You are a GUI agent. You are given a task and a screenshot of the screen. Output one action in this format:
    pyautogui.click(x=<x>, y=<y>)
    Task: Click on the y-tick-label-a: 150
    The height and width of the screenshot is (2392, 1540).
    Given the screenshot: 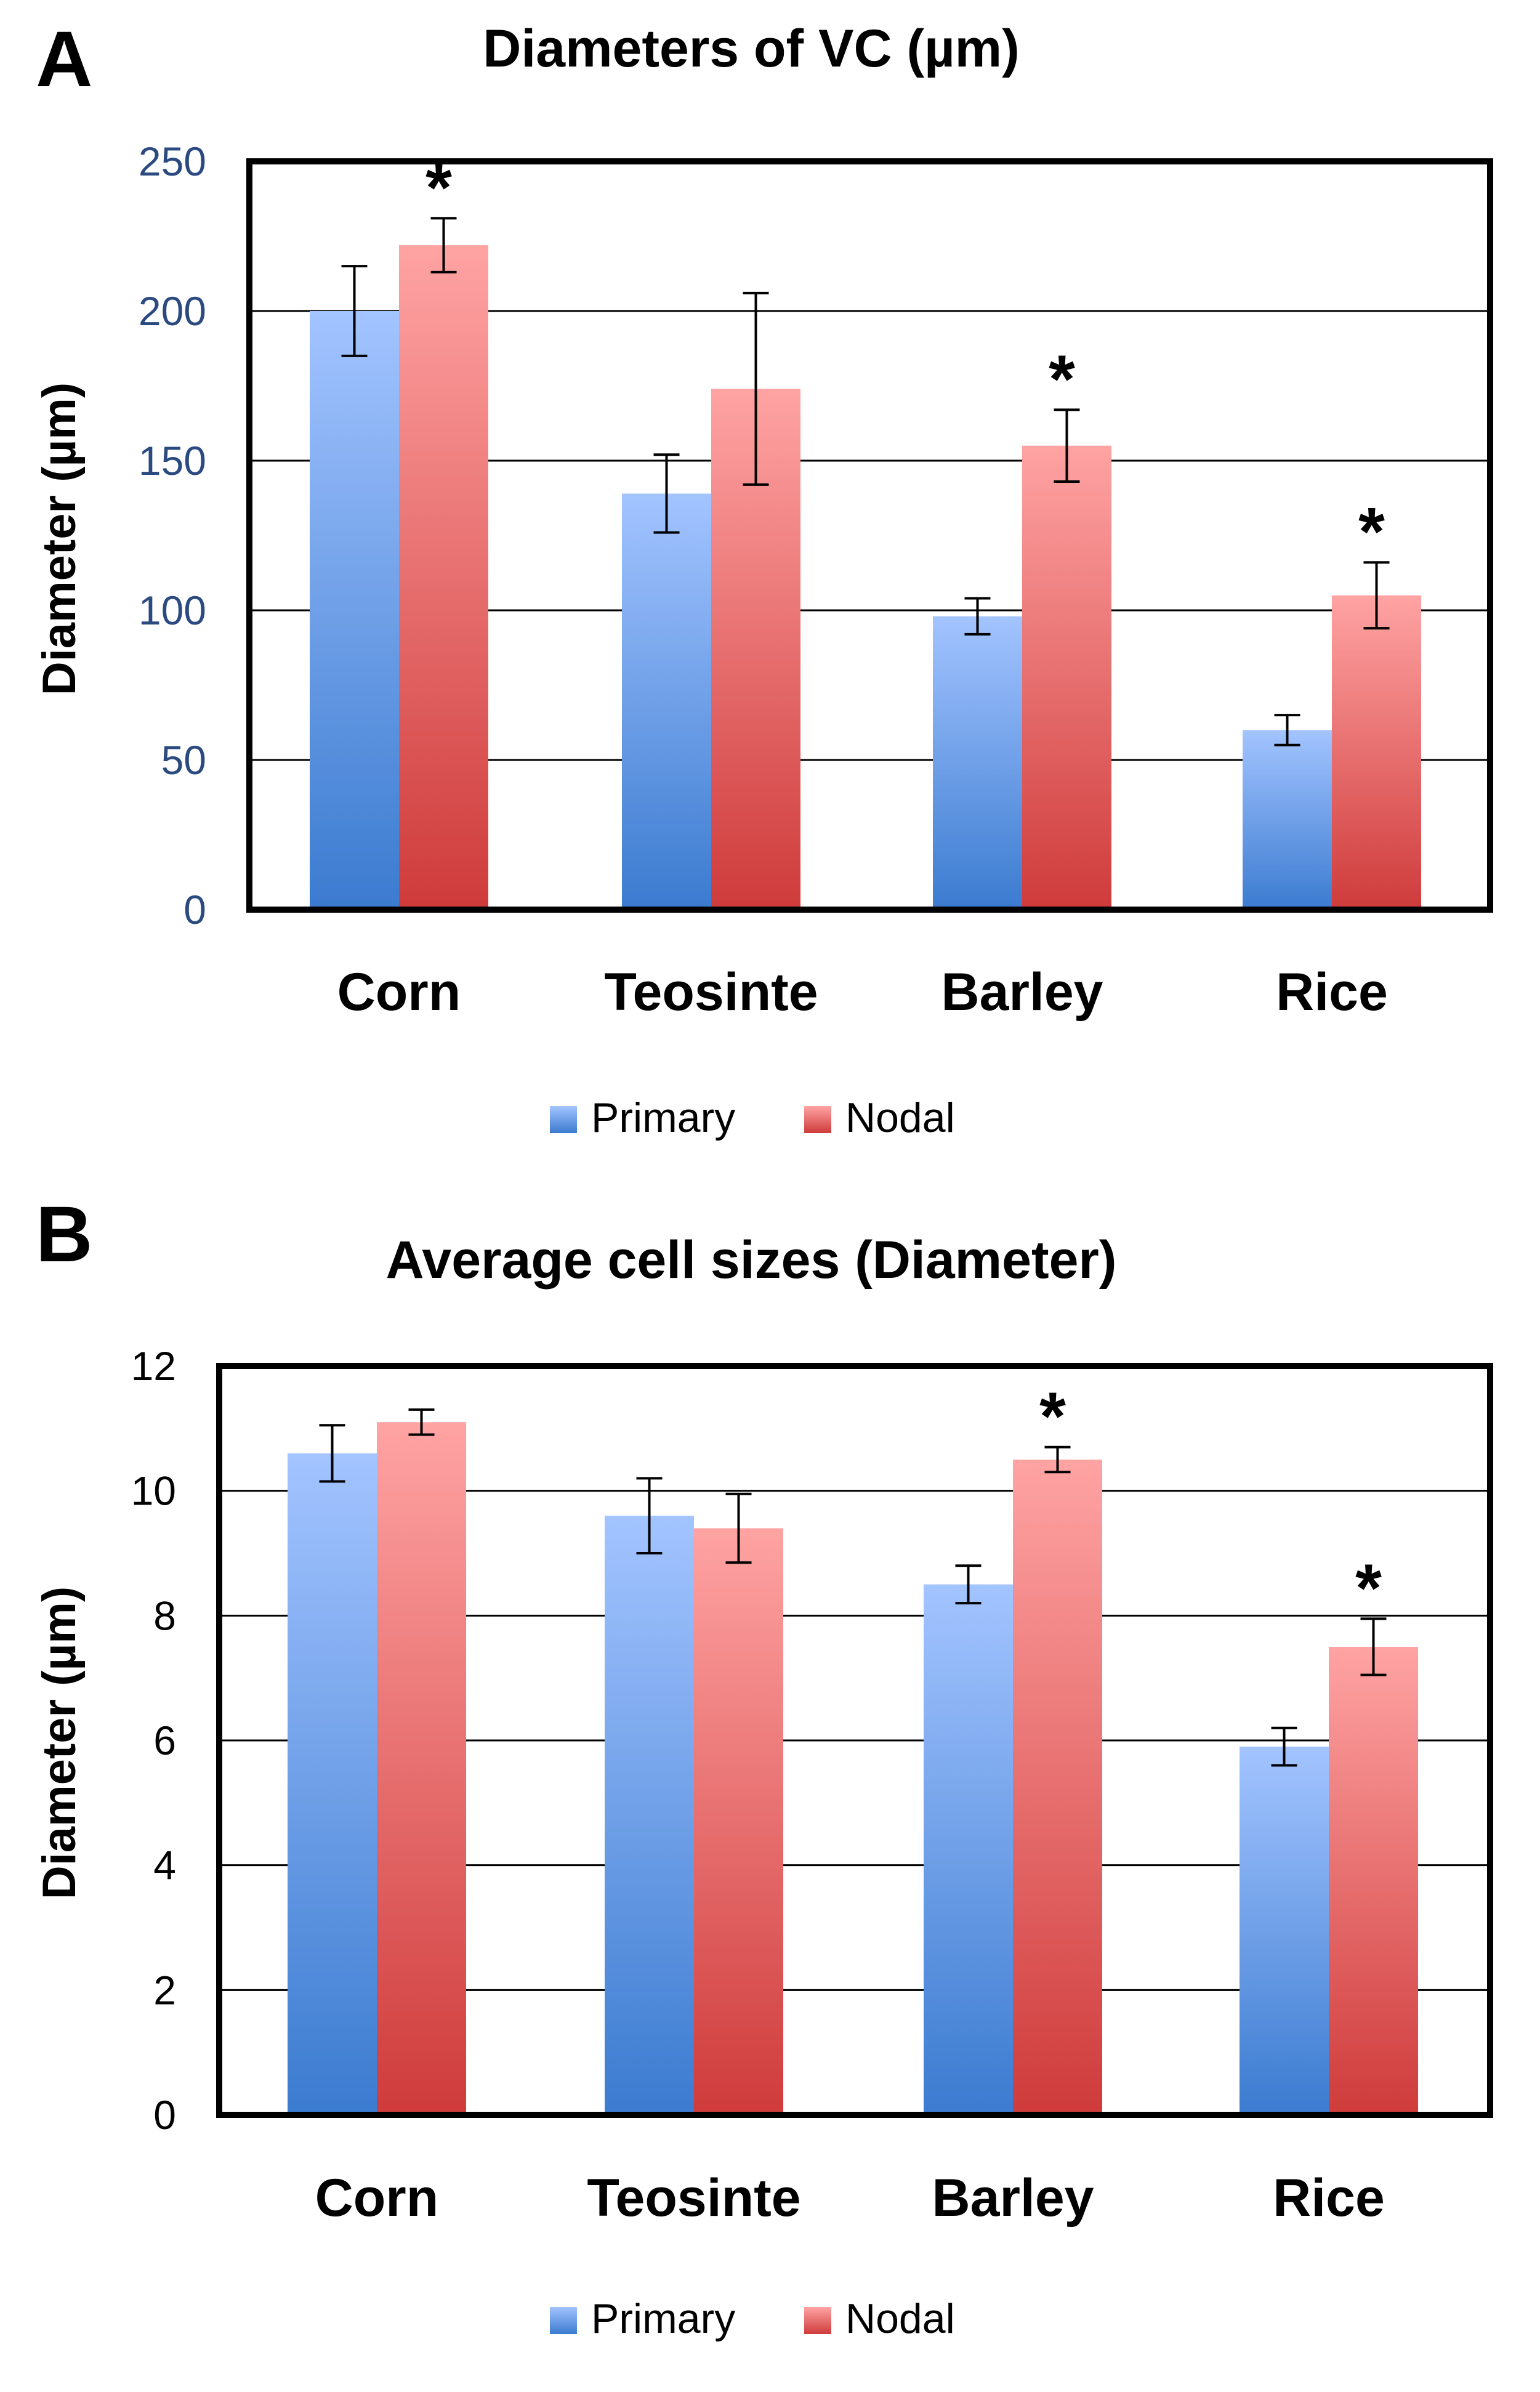 What is the action you would take?
    pyautogui.click(x=172, y=460)
    